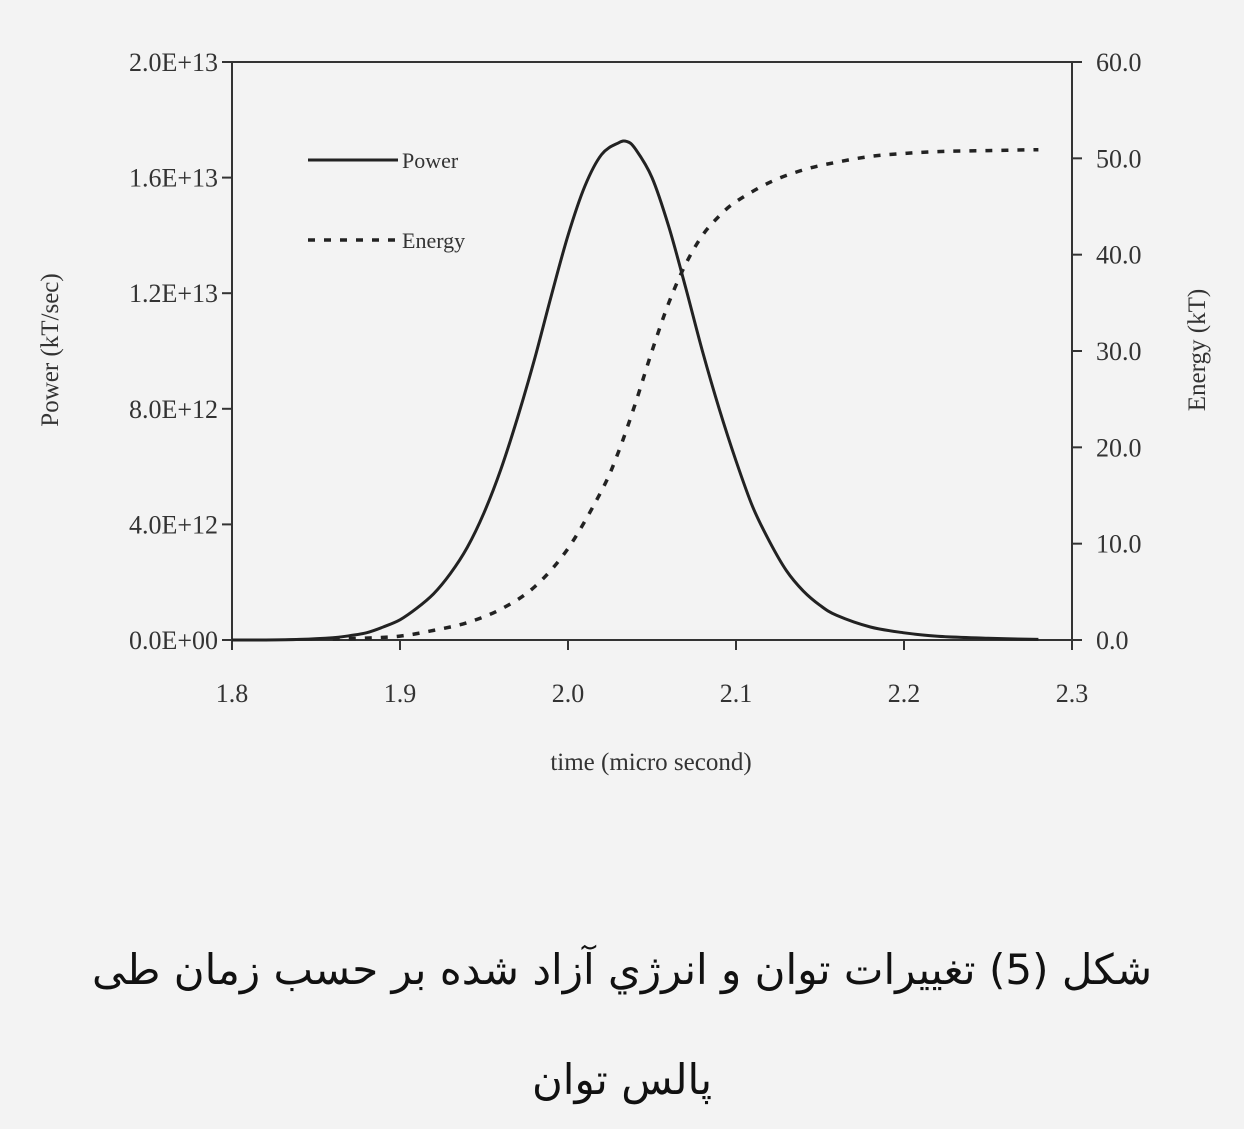 The image size is (1244, 1129). I want to click on left-y-tick-label: 1.2E+13, so click(173, 293).